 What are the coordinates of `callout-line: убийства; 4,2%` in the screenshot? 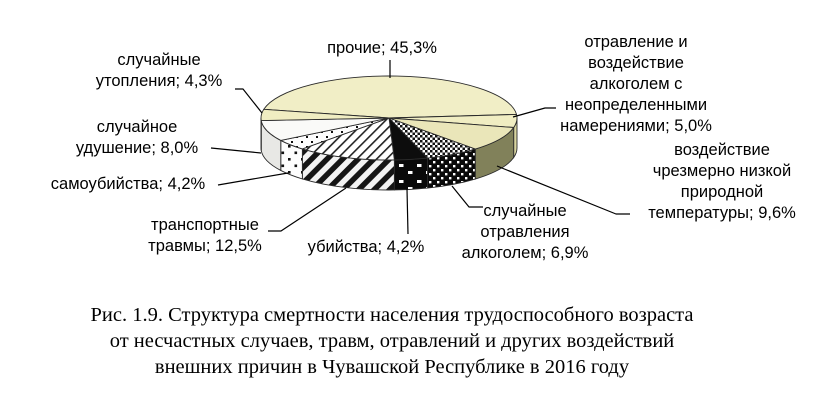 It's located at (366, 247).